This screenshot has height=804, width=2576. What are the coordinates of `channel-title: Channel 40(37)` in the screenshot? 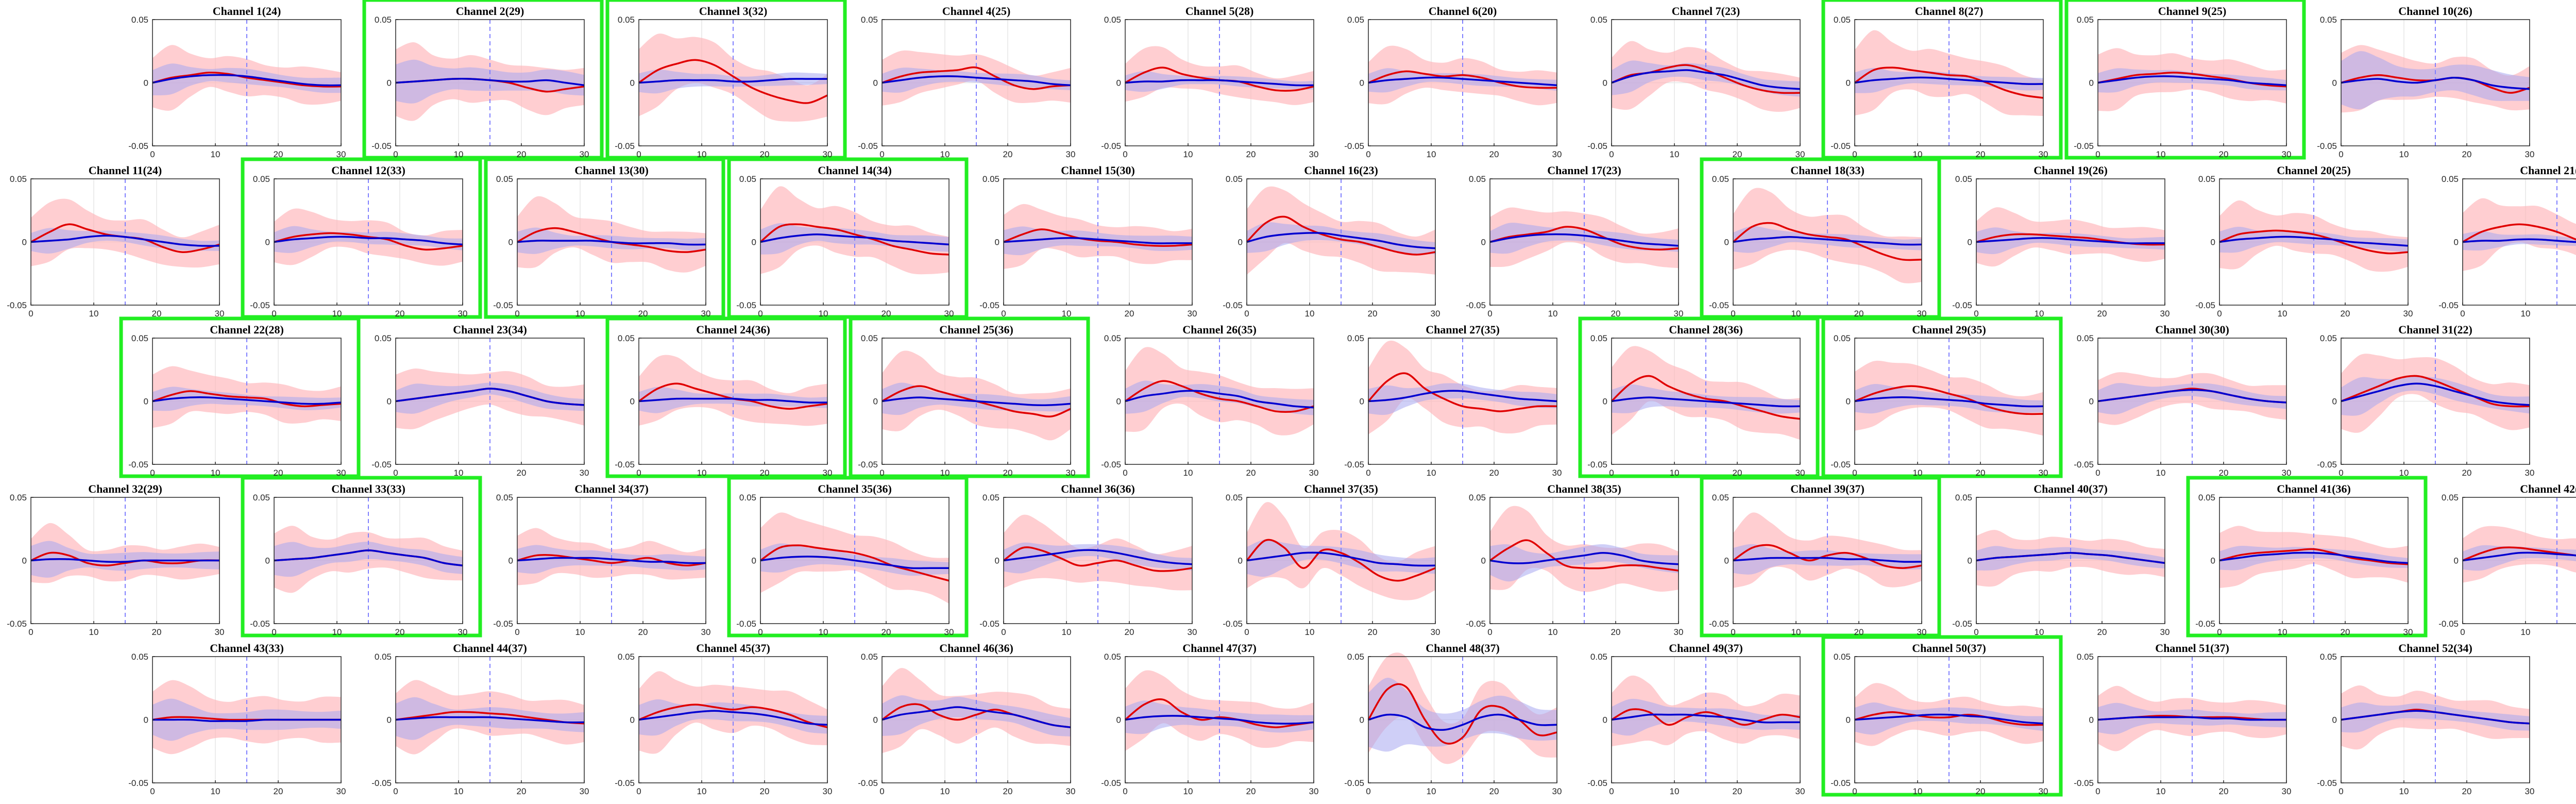 It's located at (2070, 488).